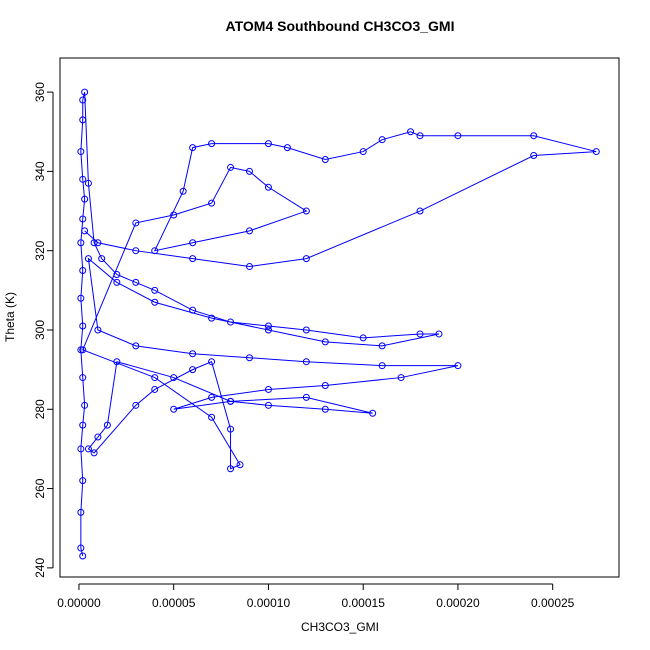 This screenshot has width=650, height=650. I want to click on y-axis-label: Theta (K), so click(10, 317).